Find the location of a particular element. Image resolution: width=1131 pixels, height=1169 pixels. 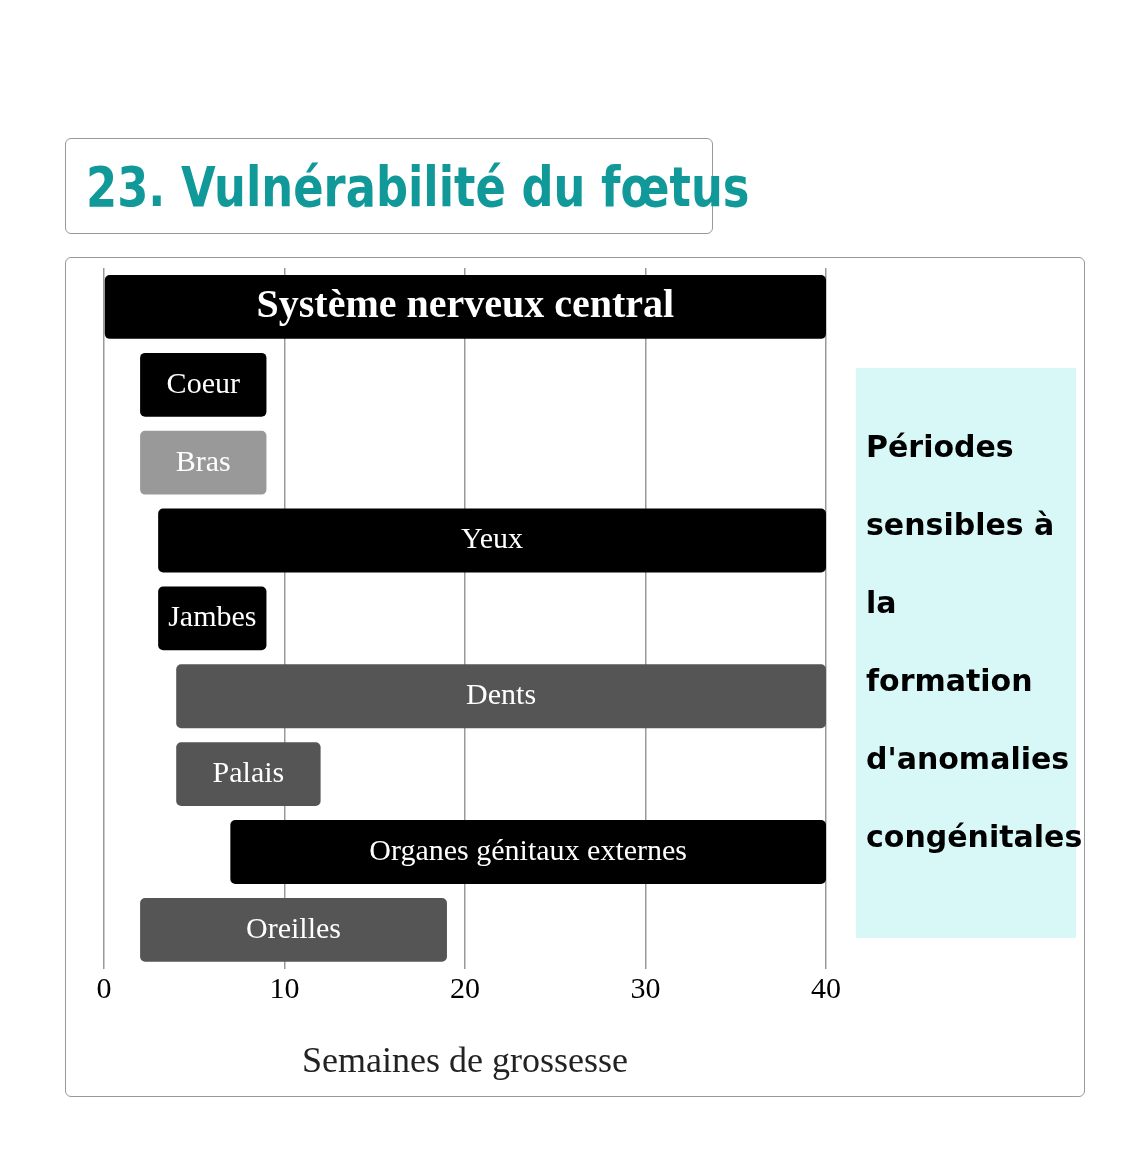

y-tick-label: Palais is located at coordinates (248, 772).